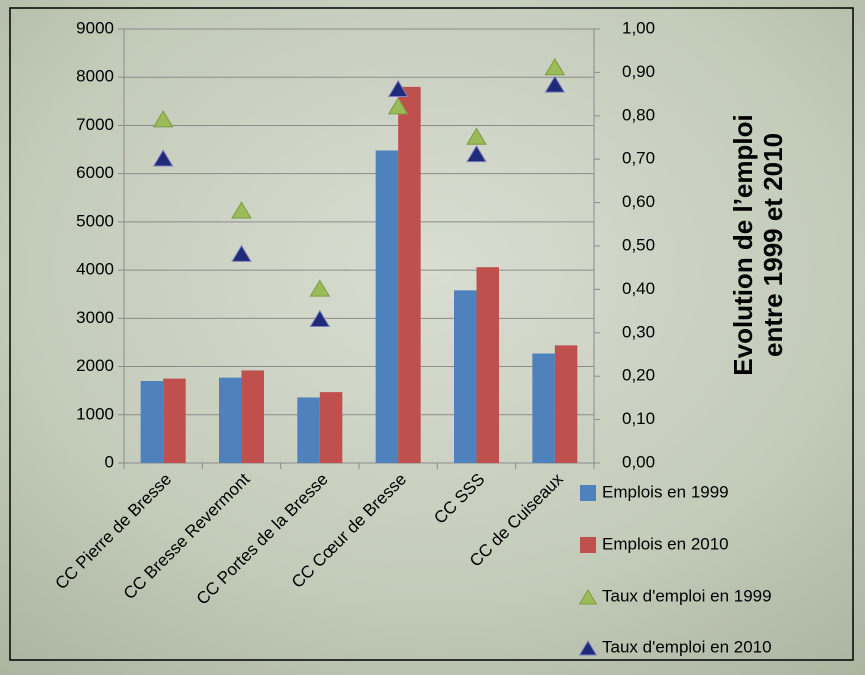 This screenshot has width=865, height=675. What do you see at coordinates (665, 543) in the screenshot?
I see `legend-label: Emplois en 2010` at bounding box center [665, 543].